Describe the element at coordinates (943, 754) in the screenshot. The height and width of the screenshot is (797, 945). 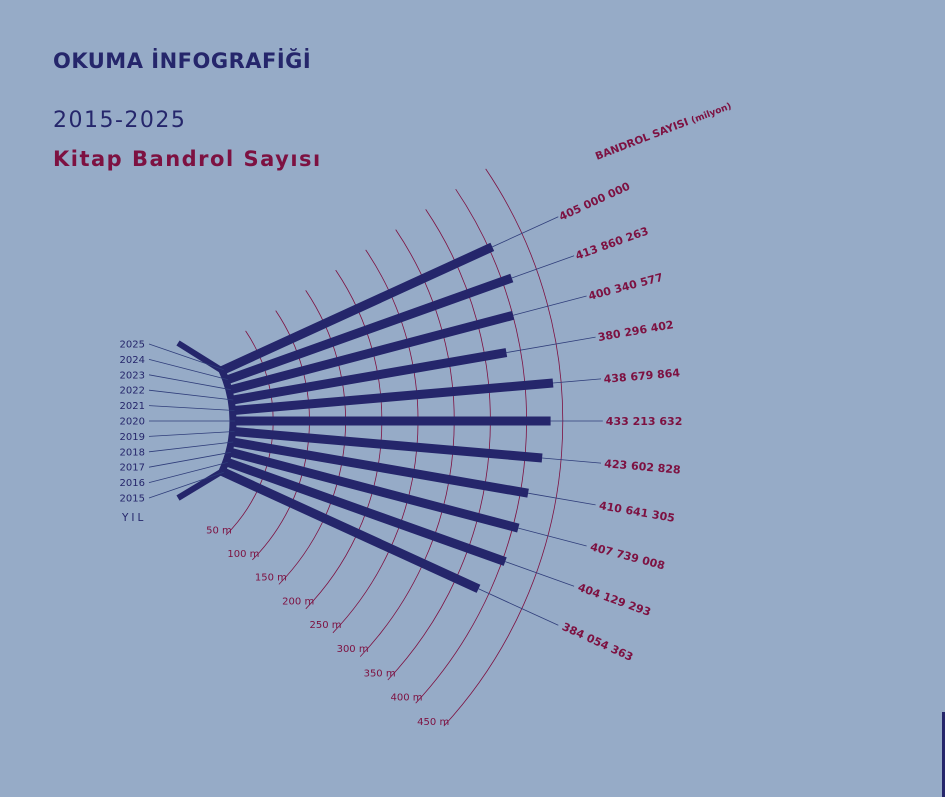
I see `edge-strip` at that location.